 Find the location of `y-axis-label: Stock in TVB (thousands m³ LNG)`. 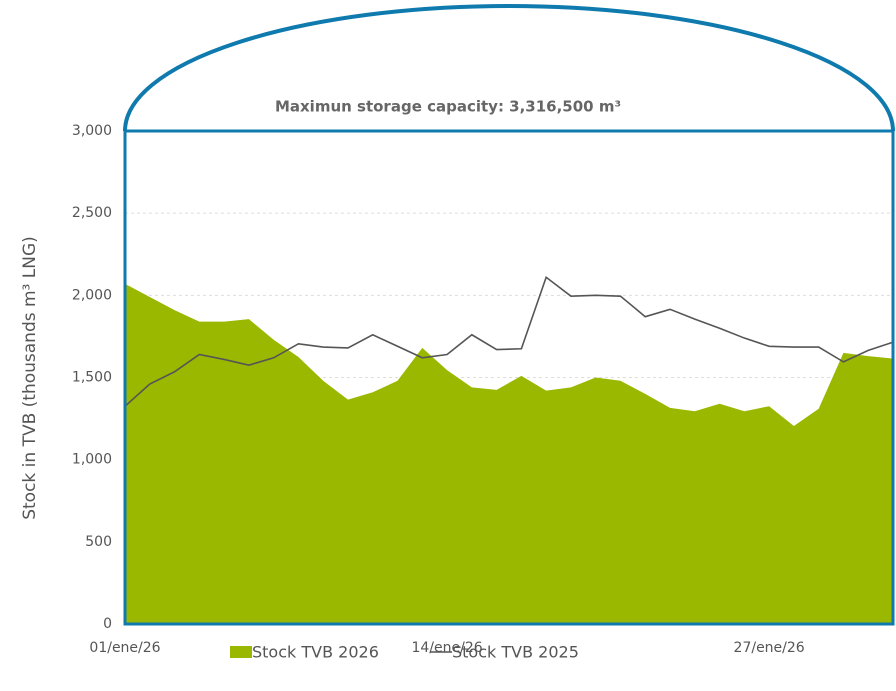

y-axis-label: Stock in TVB (thousands m³ LNG) is located at coordinates (30, 378).